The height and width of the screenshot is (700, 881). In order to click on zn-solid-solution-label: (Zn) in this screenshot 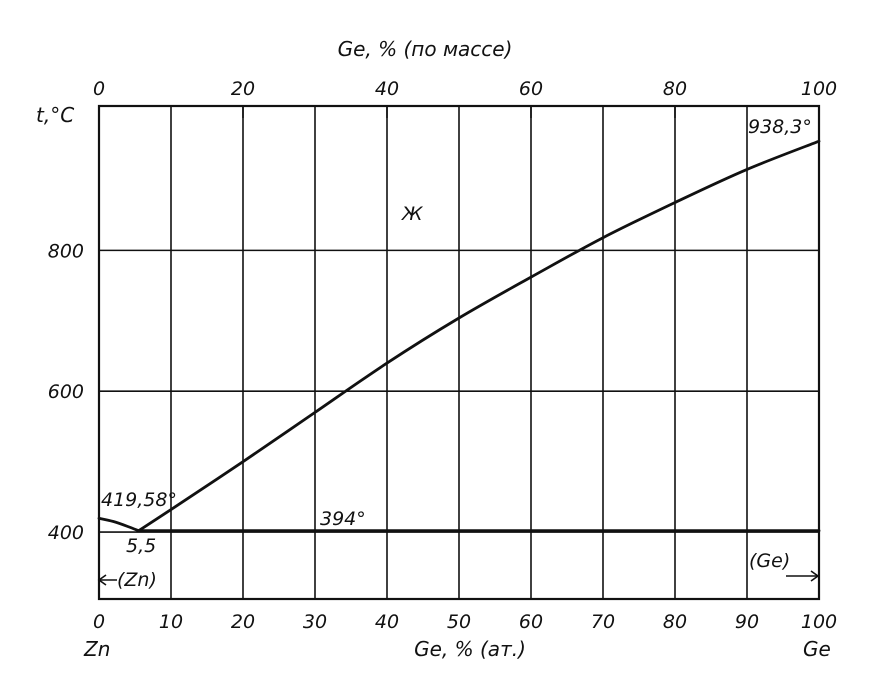, I will do `click(137, 580)`.